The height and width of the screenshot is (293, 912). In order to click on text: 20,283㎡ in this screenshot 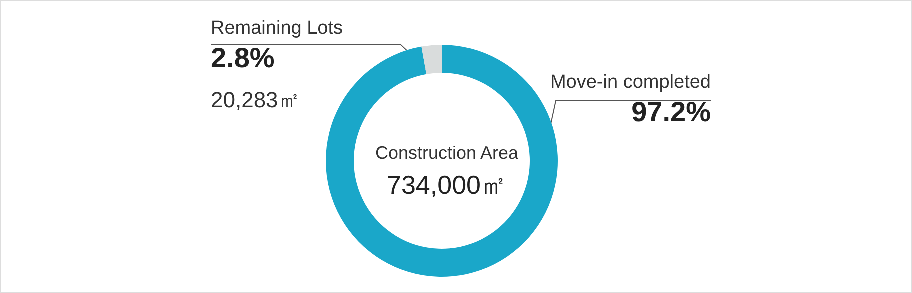, I will do `click(255, 100)`.